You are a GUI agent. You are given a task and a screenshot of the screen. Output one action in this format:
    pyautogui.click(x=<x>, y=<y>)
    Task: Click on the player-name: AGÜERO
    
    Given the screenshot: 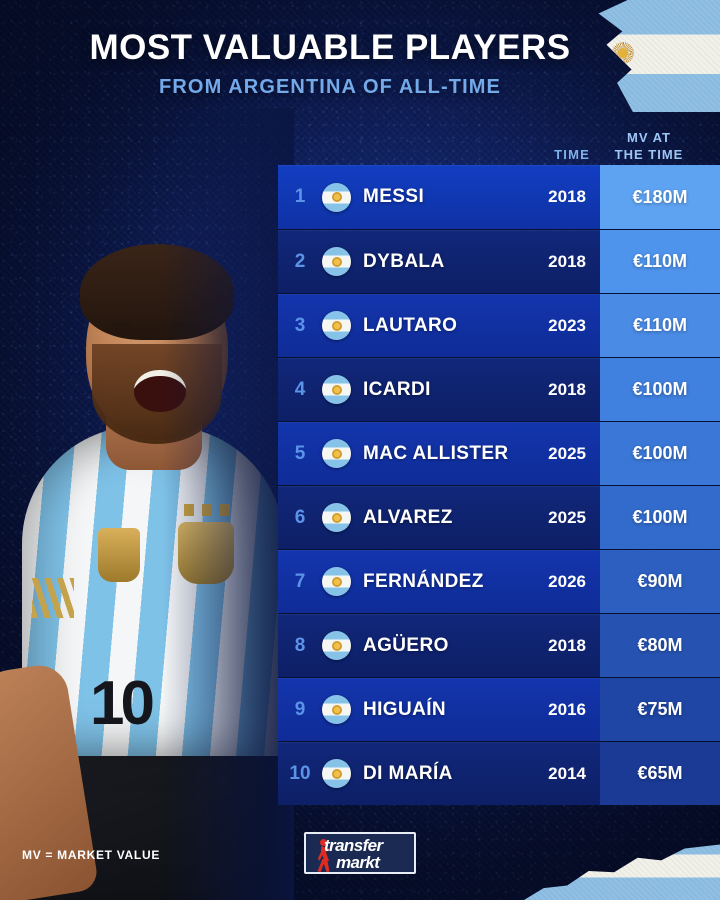 What is the action you would take?
    pyautogui.click(x=406, y=645)
    